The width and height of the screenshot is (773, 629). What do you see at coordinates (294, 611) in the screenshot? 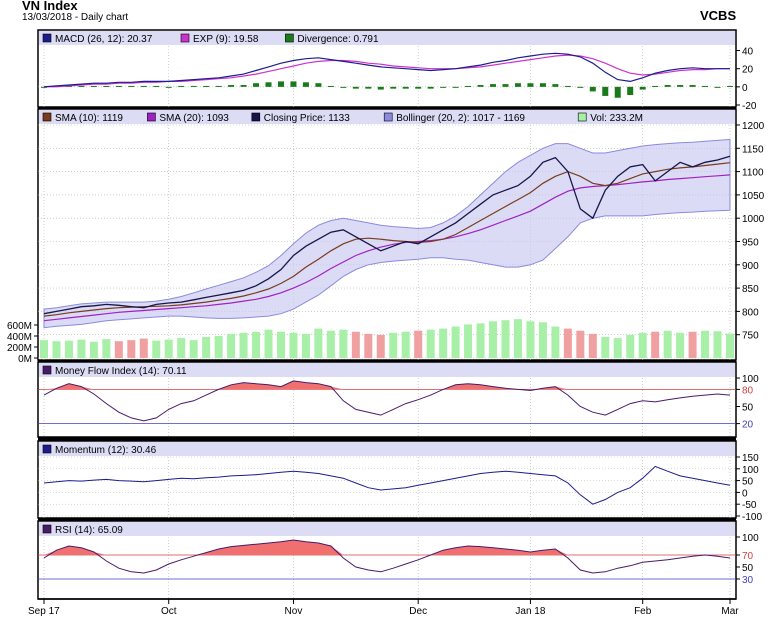
I see `x-tick-label: Nov` at bounding box center [294, 611].